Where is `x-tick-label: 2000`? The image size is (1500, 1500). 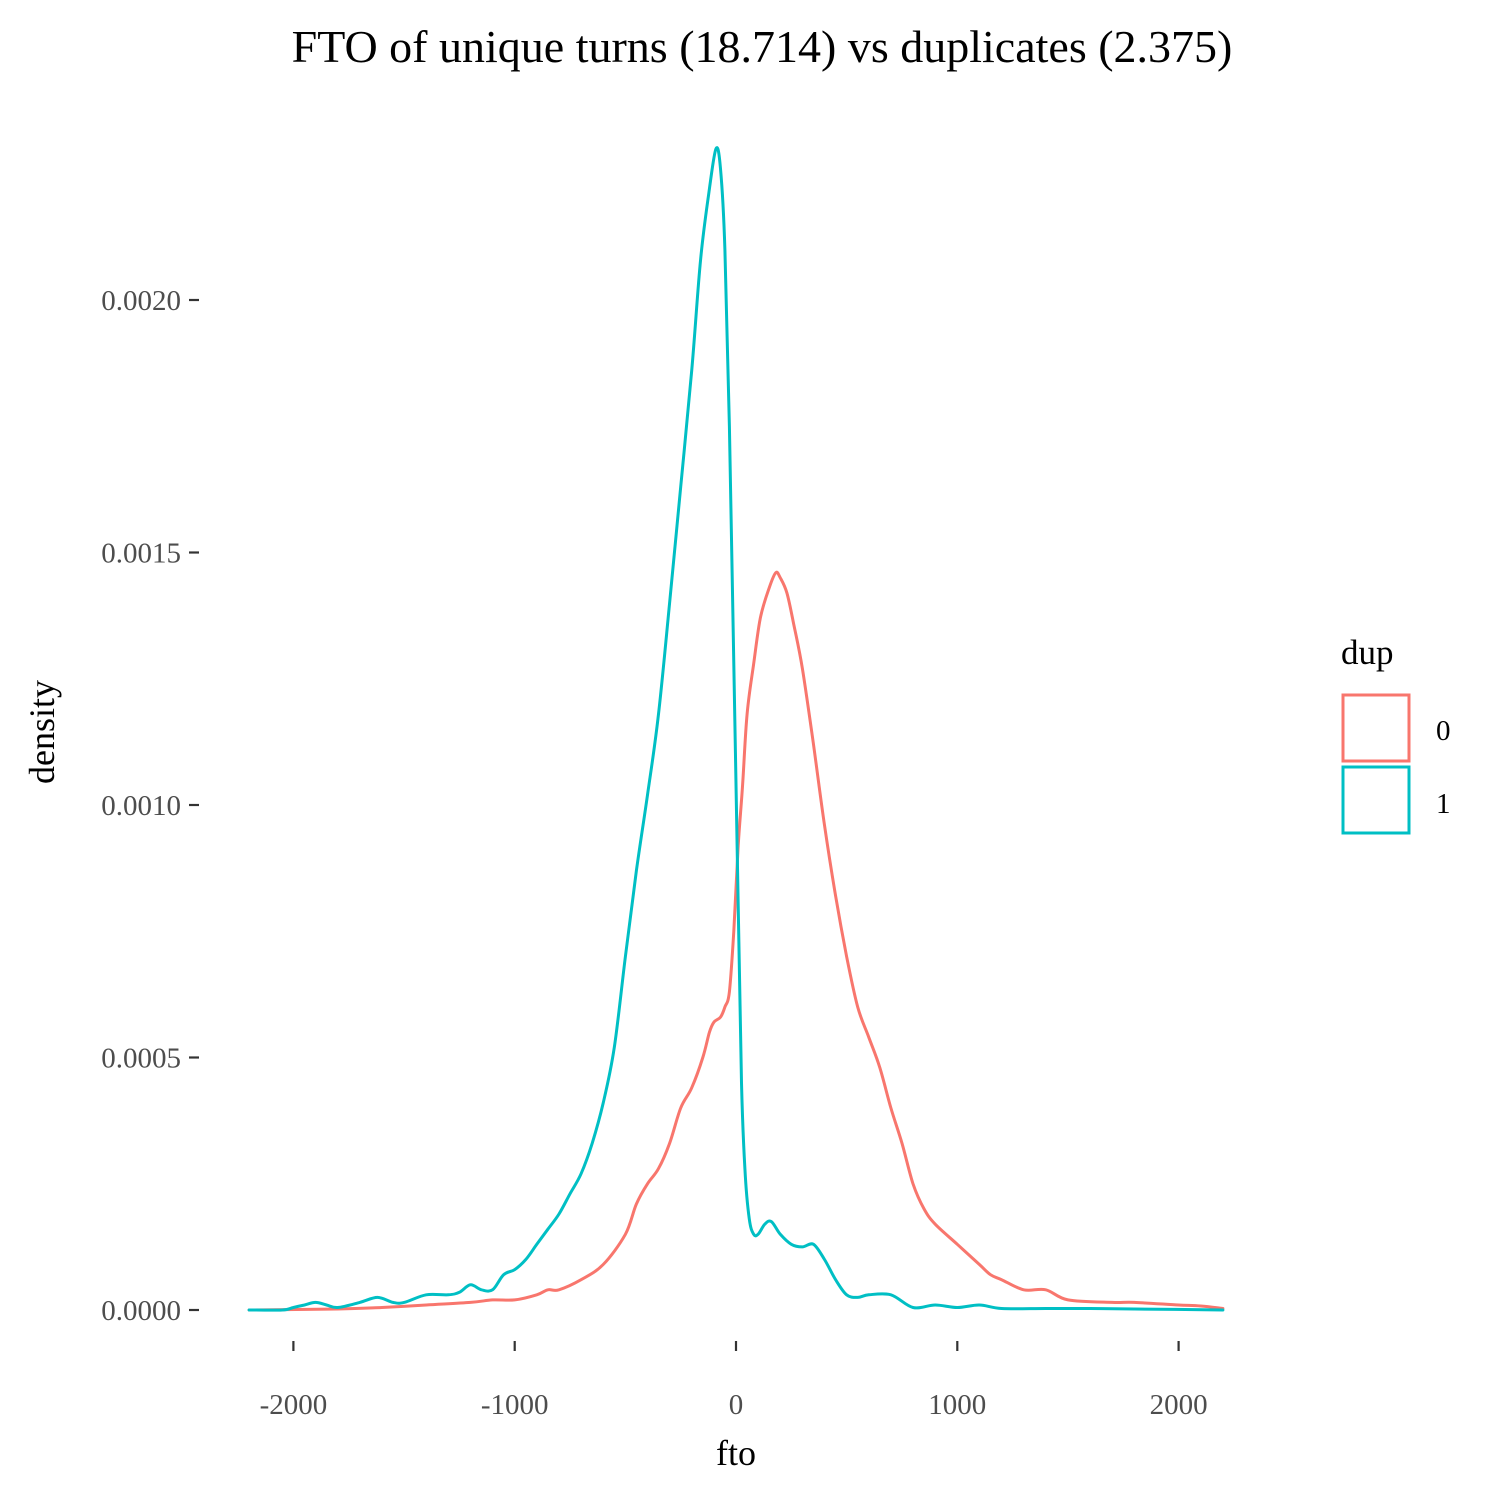
x-tick-label: 2000 is located at coordinates (1179, 1405).